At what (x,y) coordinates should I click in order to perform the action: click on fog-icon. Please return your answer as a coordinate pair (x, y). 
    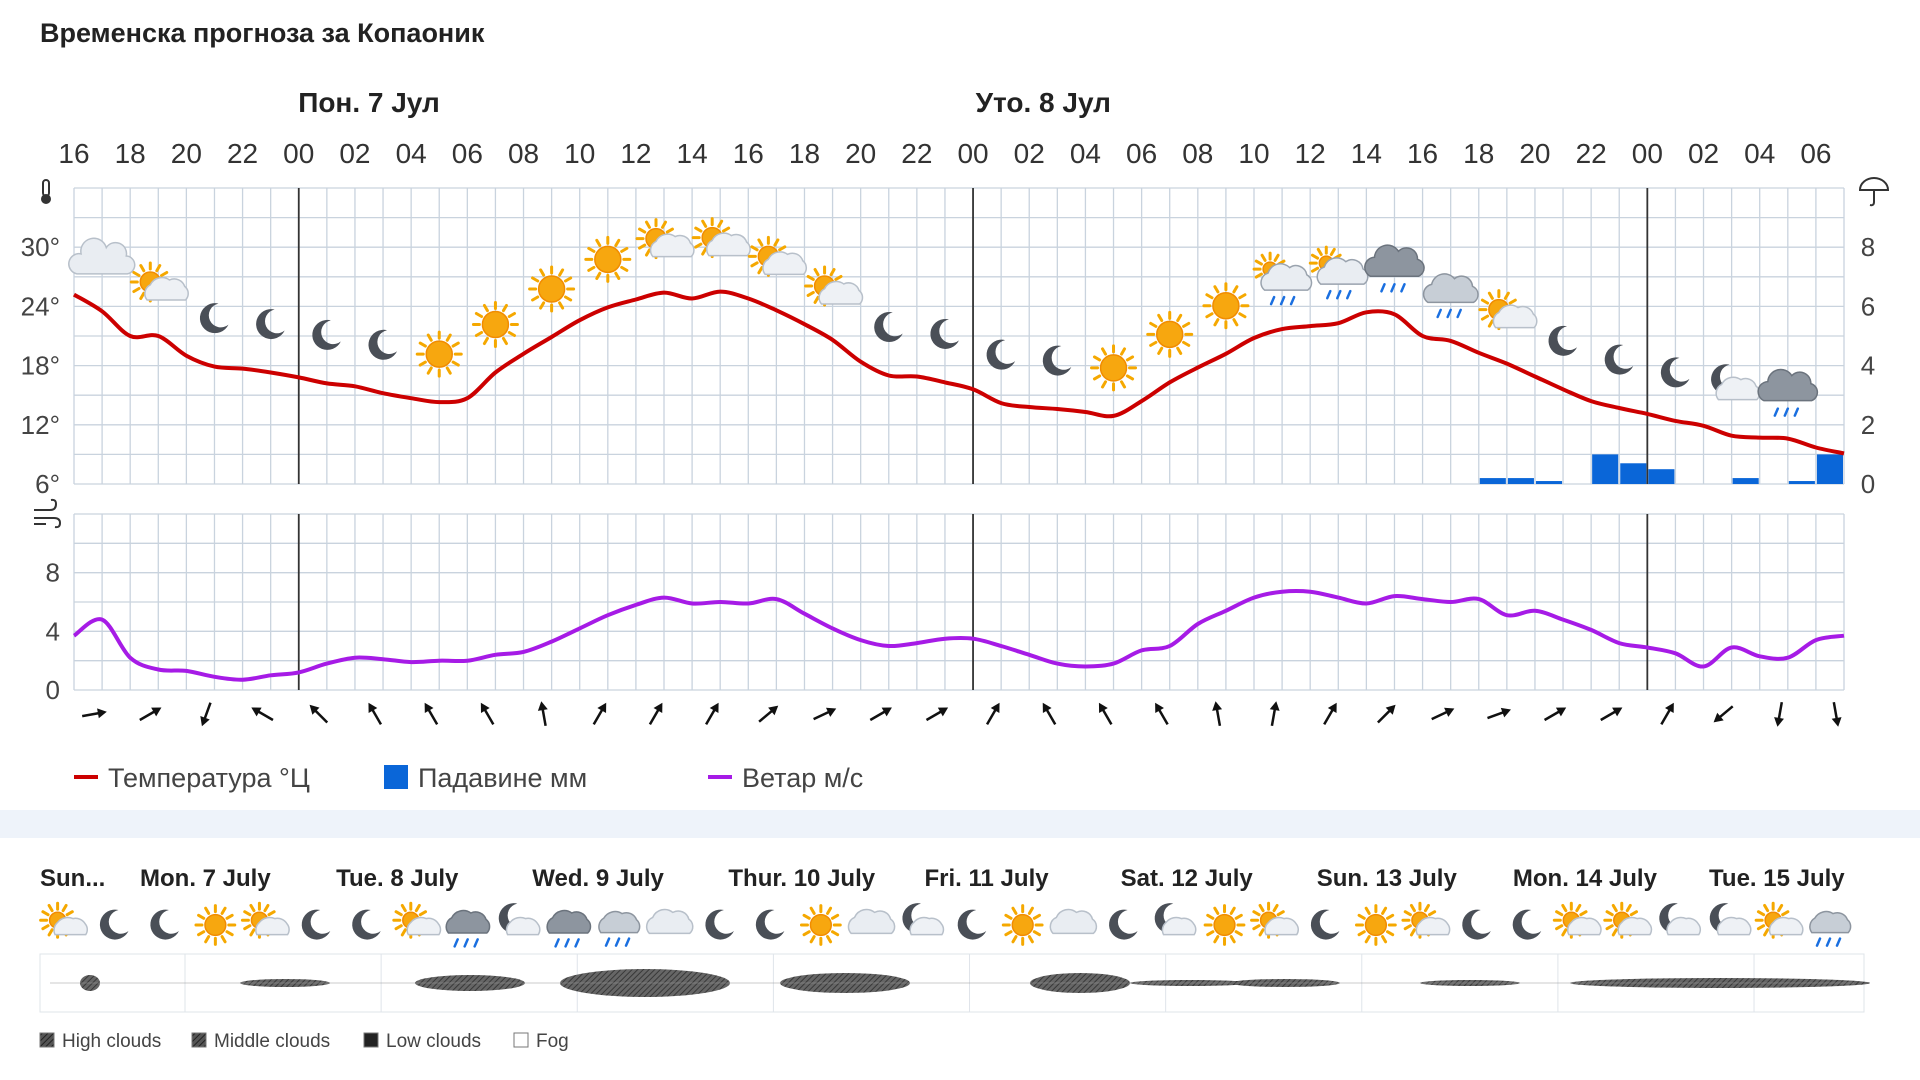
    Looking at the image, I should click on (521, 1040).